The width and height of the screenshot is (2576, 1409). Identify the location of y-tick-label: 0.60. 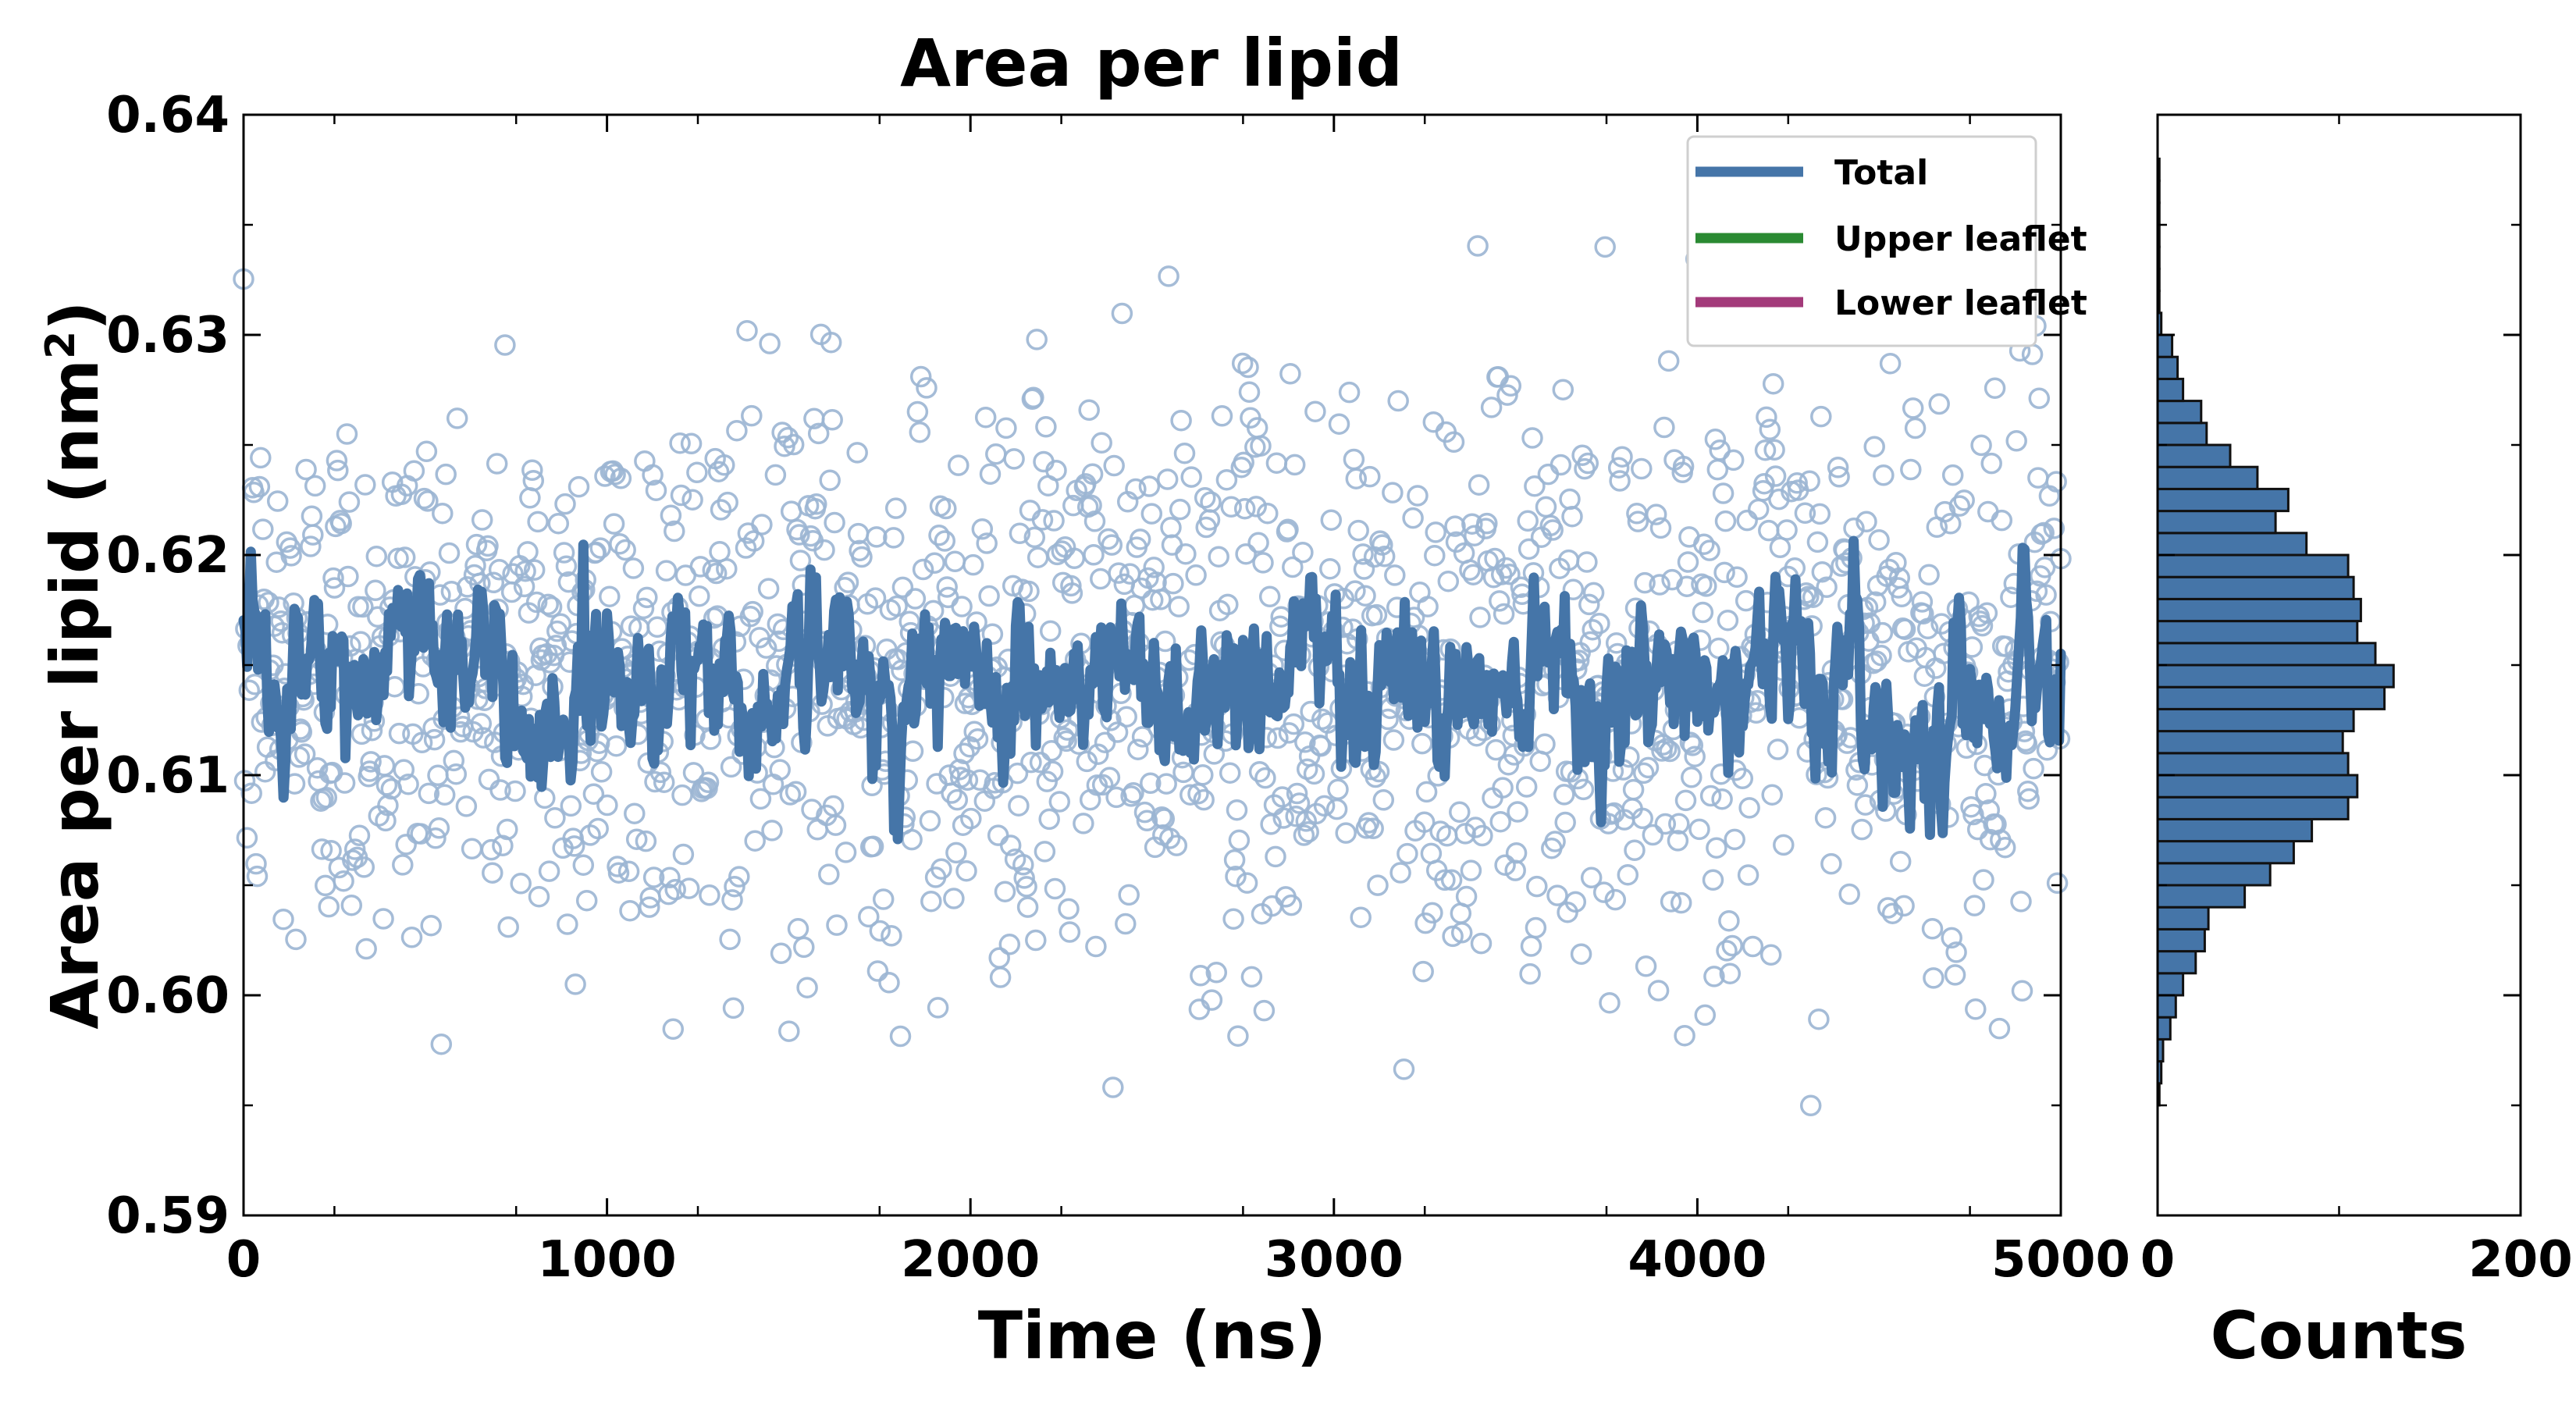
(167, 996).